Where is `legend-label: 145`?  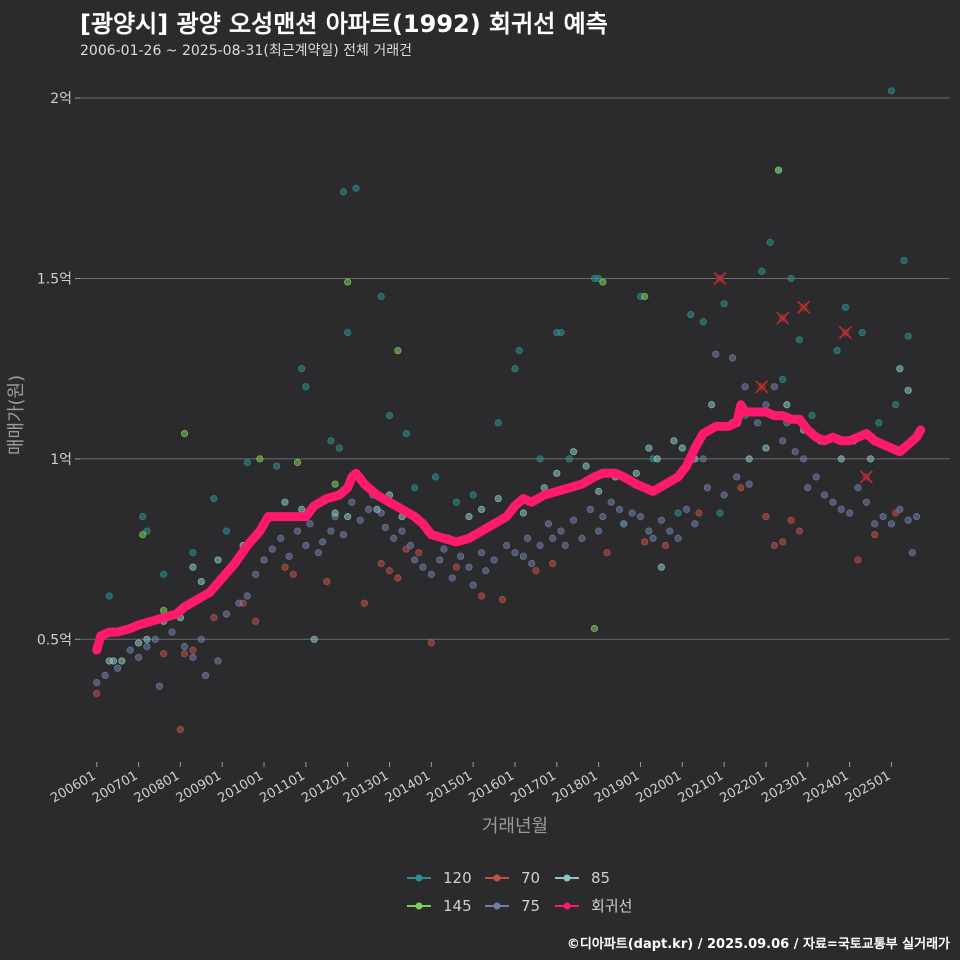
legend-label: 145 is located at coordinates (457, 906).